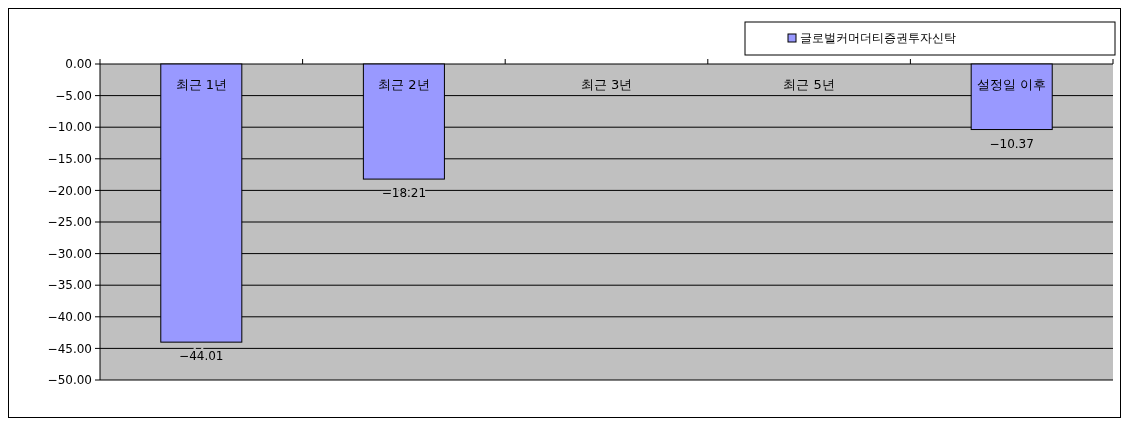 The image size is (1131, 428). I want to click on x-tick-label: 최근 2년, so click(404, 84).